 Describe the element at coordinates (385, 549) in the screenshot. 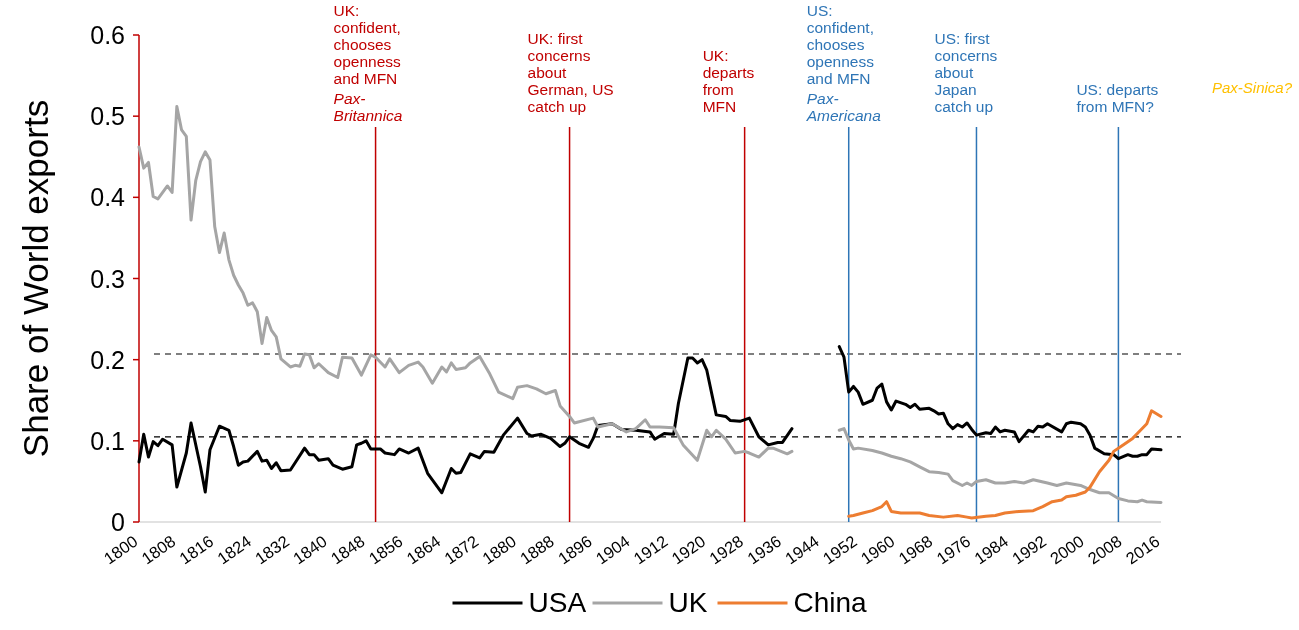

I see `x-tick-label: 1856` at that location.